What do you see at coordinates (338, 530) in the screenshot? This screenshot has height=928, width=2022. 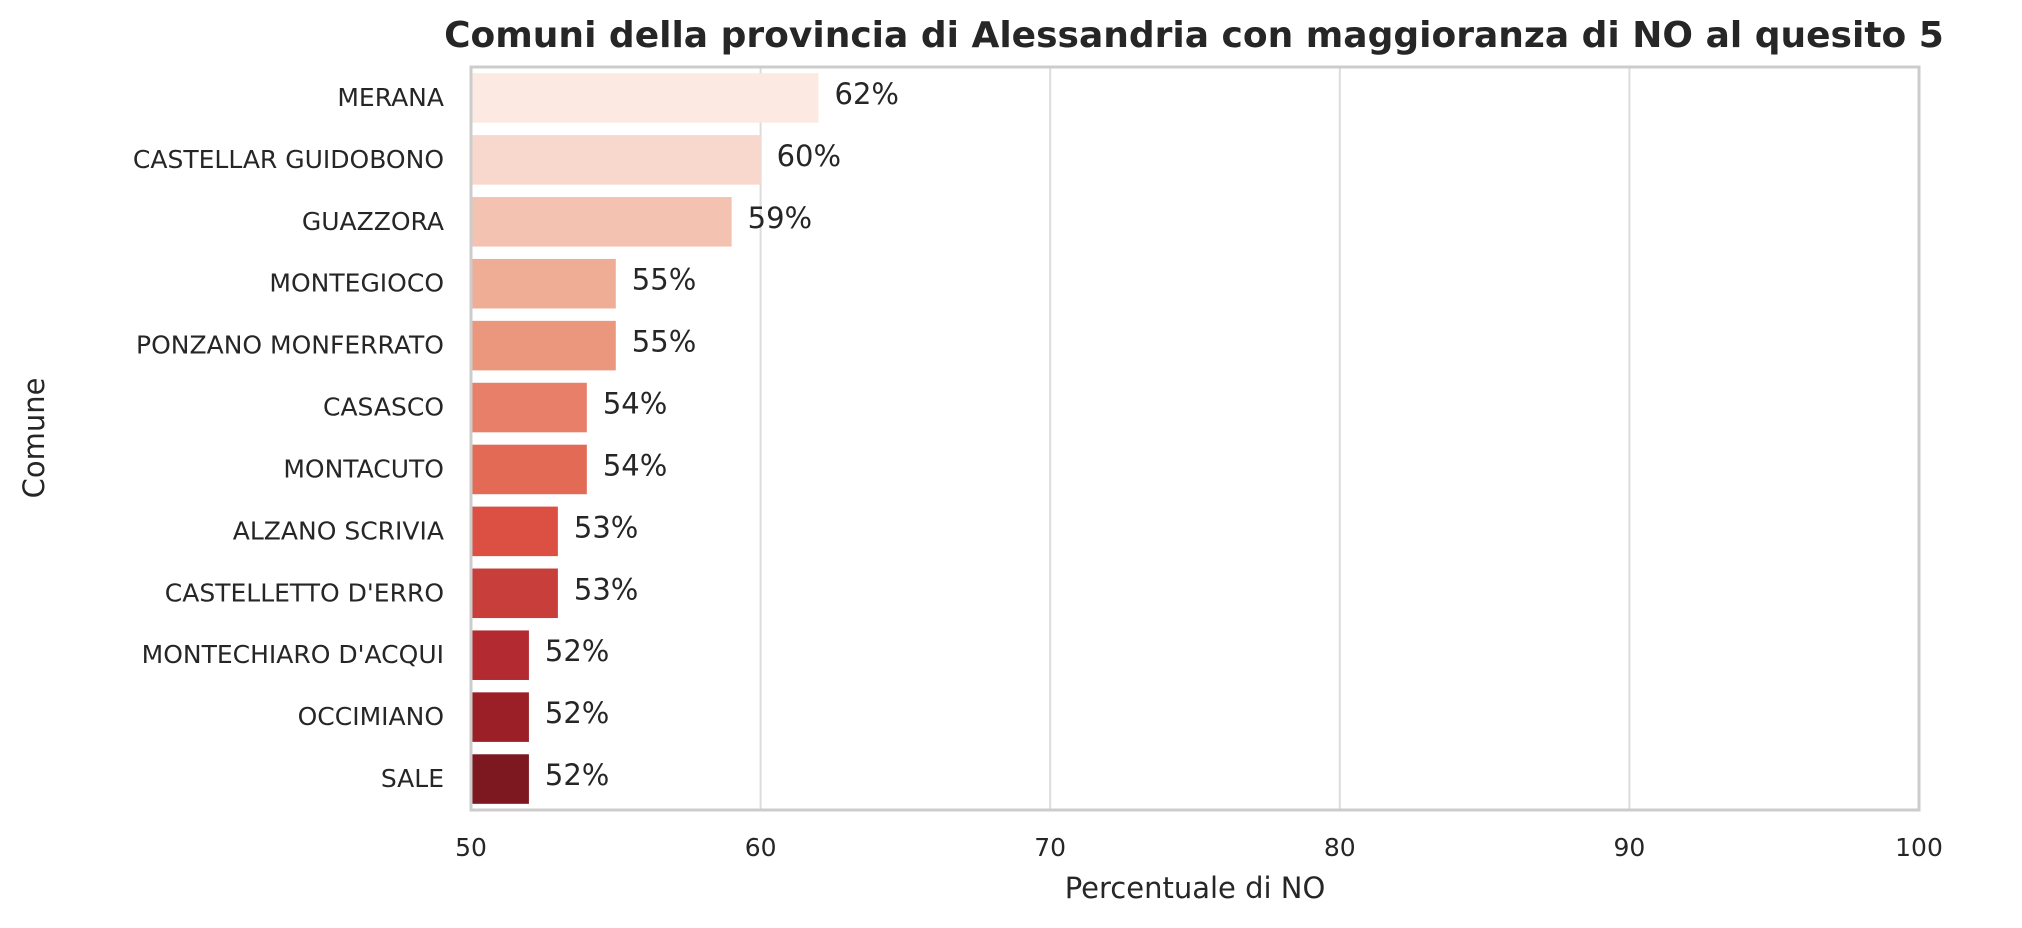 I see `y-tick-label: ALZANO SCRIVIA` at bounding box center [338, 530].